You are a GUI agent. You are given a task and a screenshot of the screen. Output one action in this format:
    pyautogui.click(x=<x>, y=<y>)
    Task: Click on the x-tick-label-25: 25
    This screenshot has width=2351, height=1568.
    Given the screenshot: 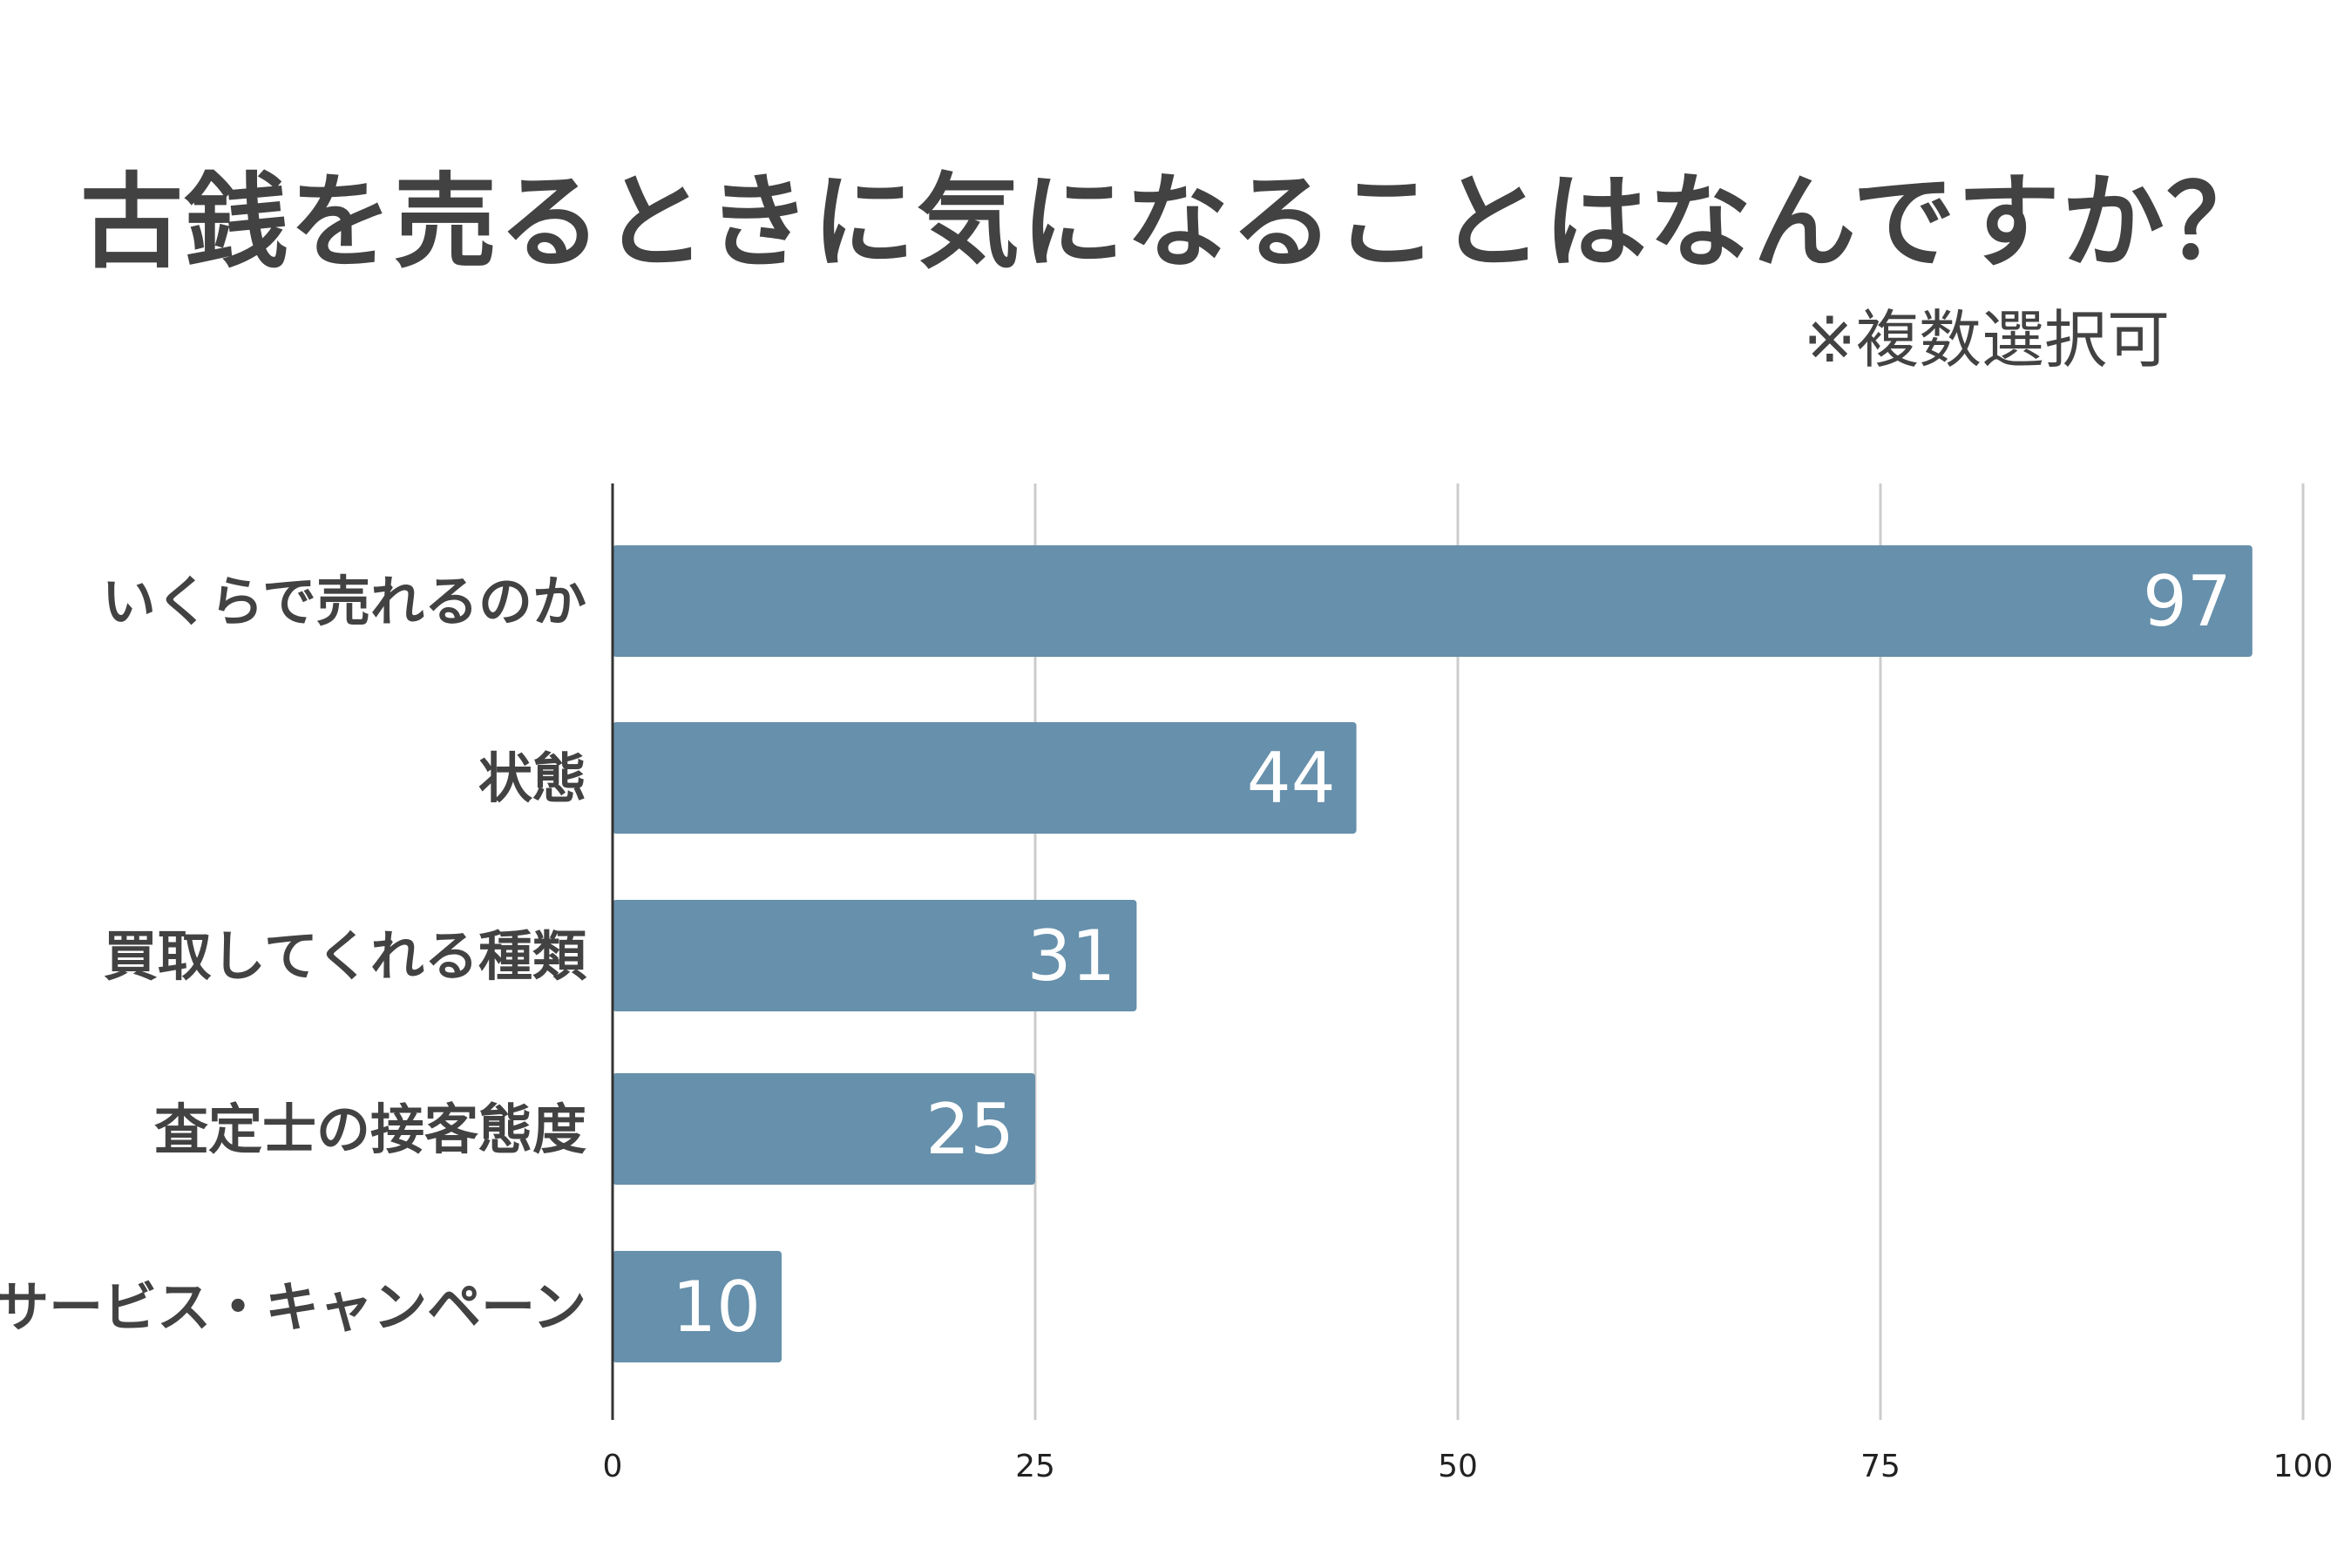 What is the action you would take?
    pyautogui.click(x=1035, y=1467)
    